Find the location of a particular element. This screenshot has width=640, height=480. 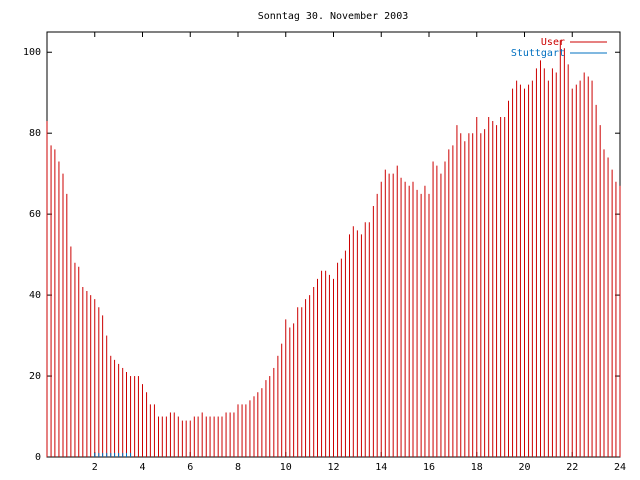

legend-label: Stuttgart is located at coordinates (538, 53).